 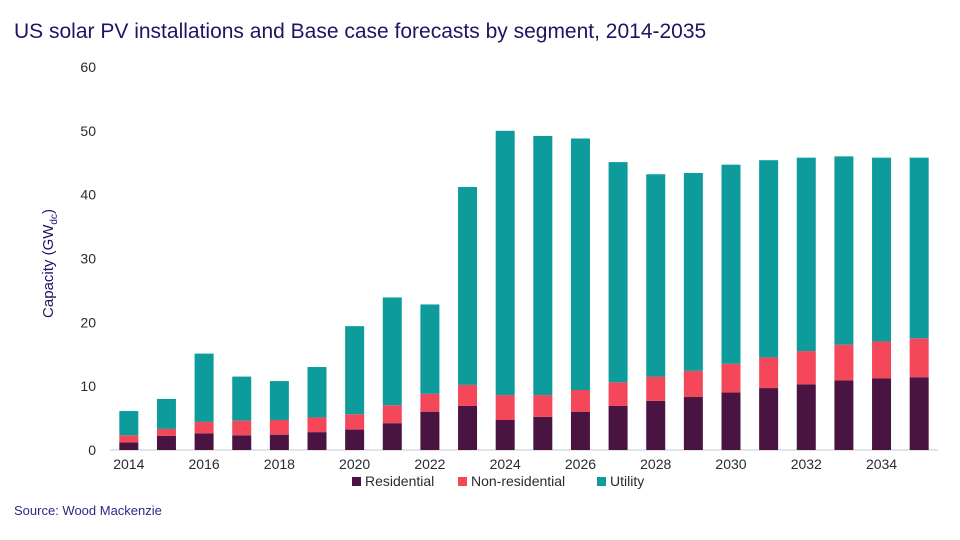 What do you see at coordinates (354, 464) in the screenshot?
I see `x-tick-label: 2020` at bounding box center [354, 464].